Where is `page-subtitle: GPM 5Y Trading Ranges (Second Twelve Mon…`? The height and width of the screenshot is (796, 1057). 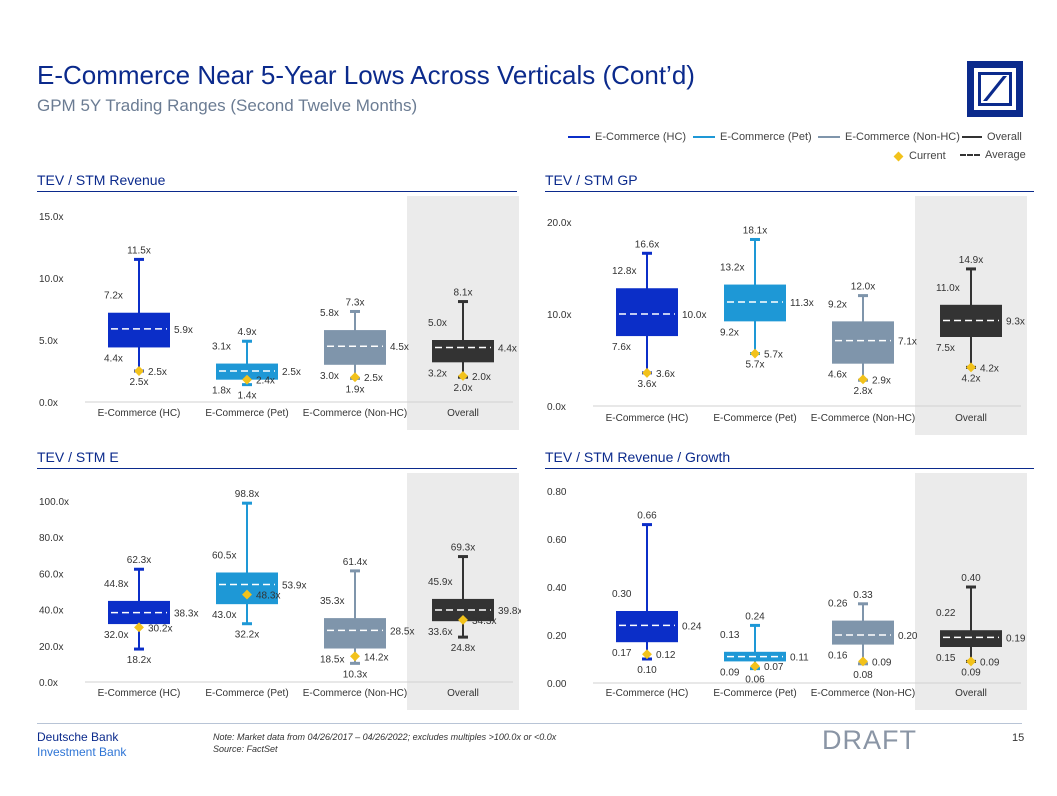 page-subtitle: GPM 5Y Trading Ranges (Second Twelve Mon… is located at coordinates (227, 105).